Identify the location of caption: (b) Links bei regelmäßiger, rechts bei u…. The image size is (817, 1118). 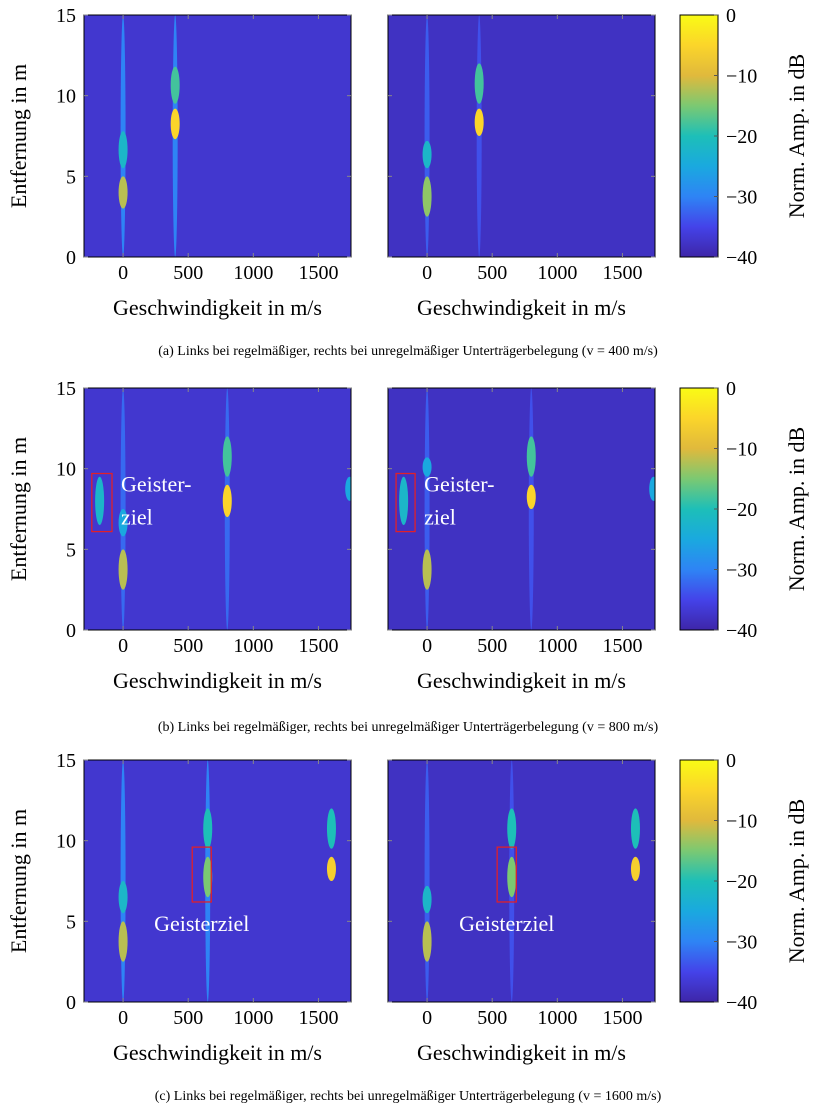
(408, 727).